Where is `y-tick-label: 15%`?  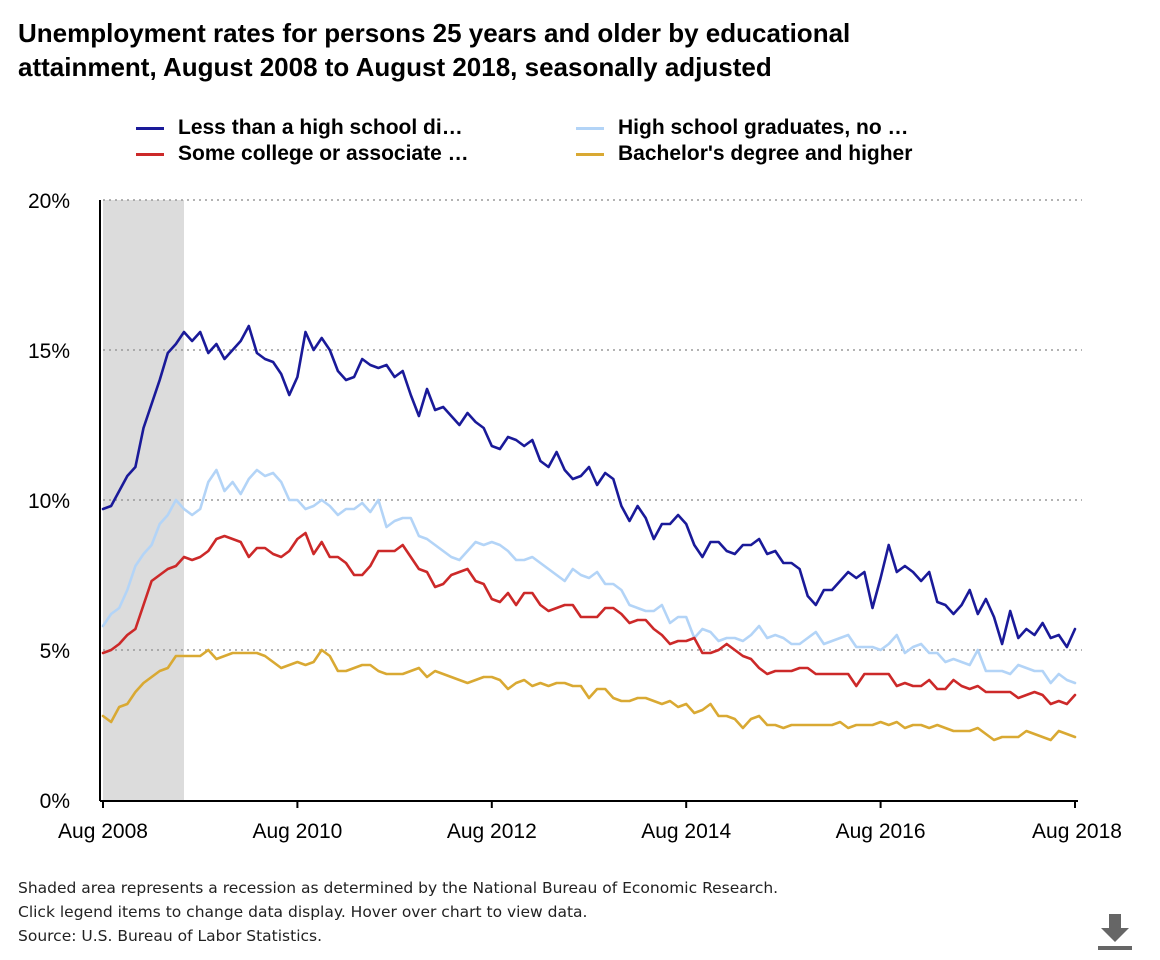 y-tick-label: 15% is located at coordinates (49, 351).